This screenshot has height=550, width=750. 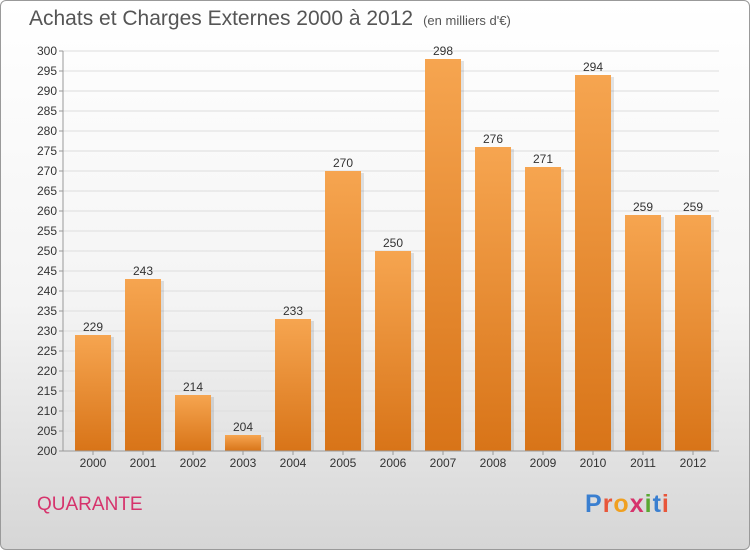 I want to click on proxiti-logo: Proxiti, so click(x=627, y=504).